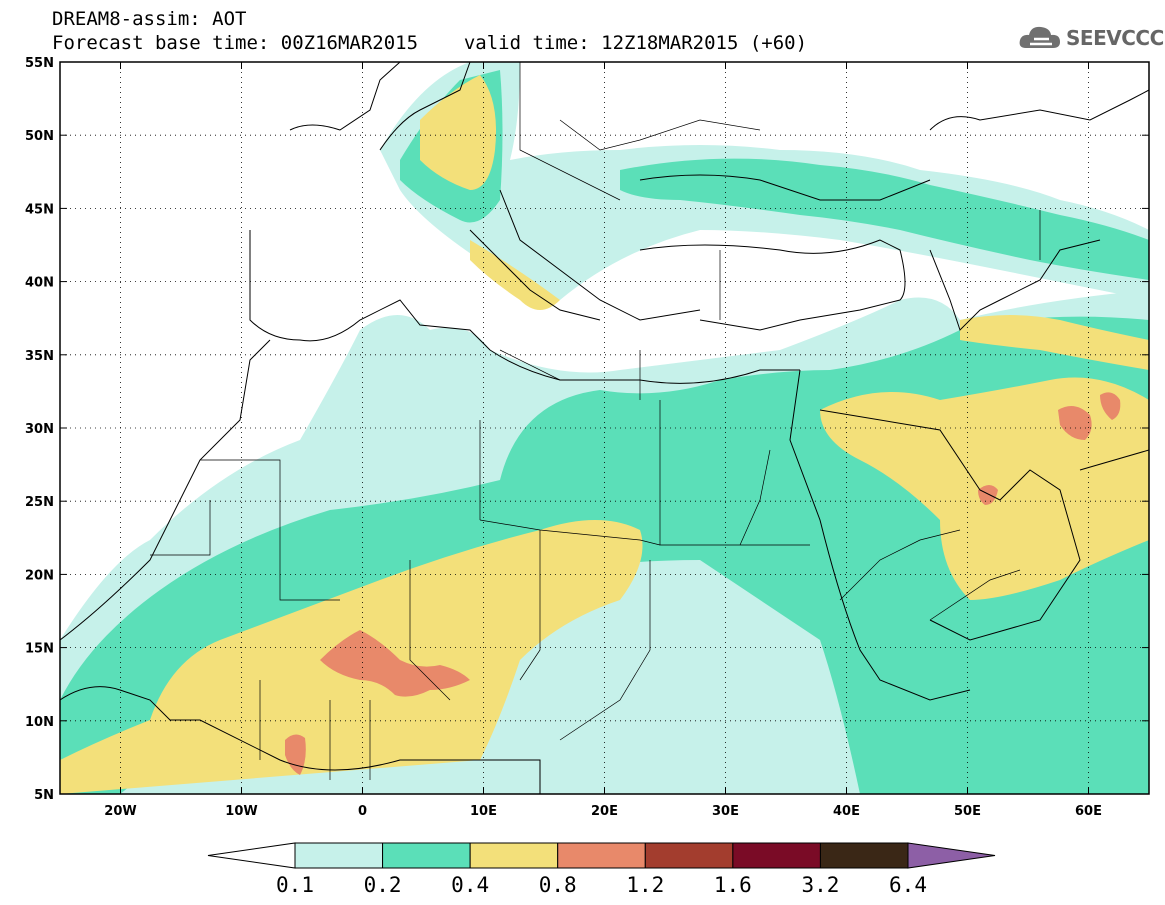 The width and height of the screenshot is (1165, 905). What do you see at coordinates (39, 63) in the screenshot?
I see `lat-tick-label: 55N` at bounding box center [39, 63].